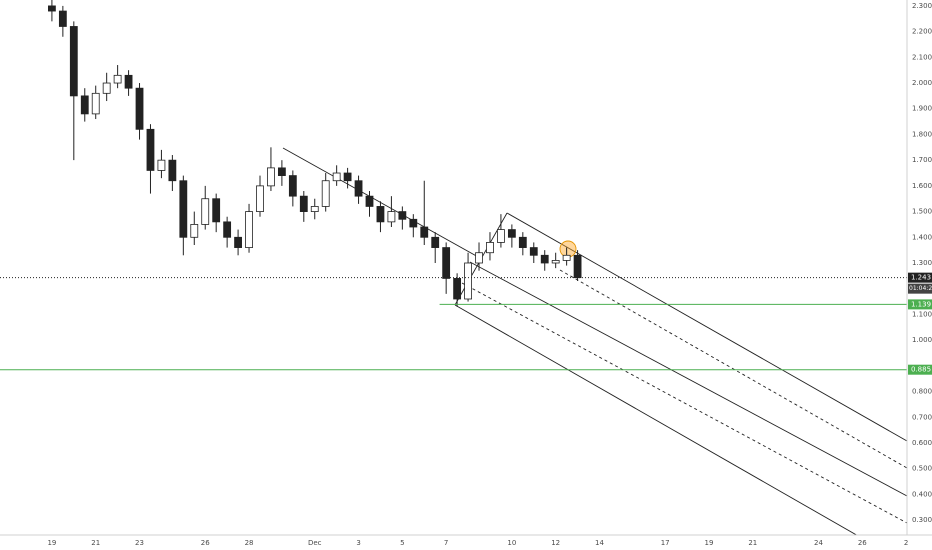 This screenshot has height=550, width=932. What do you see at coordinates (381, 203) in the screenshot?
I see `trend-line` at bounding box center [381, 203].